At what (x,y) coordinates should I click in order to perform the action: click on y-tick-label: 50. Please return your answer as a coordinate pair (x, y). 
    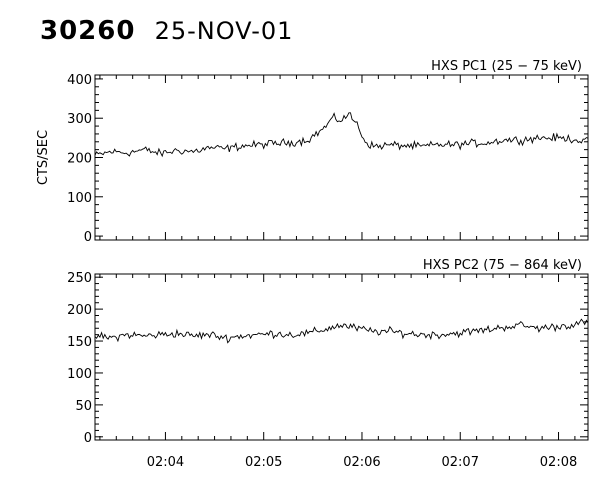
    Looking at the image, I should click on (83, 406).